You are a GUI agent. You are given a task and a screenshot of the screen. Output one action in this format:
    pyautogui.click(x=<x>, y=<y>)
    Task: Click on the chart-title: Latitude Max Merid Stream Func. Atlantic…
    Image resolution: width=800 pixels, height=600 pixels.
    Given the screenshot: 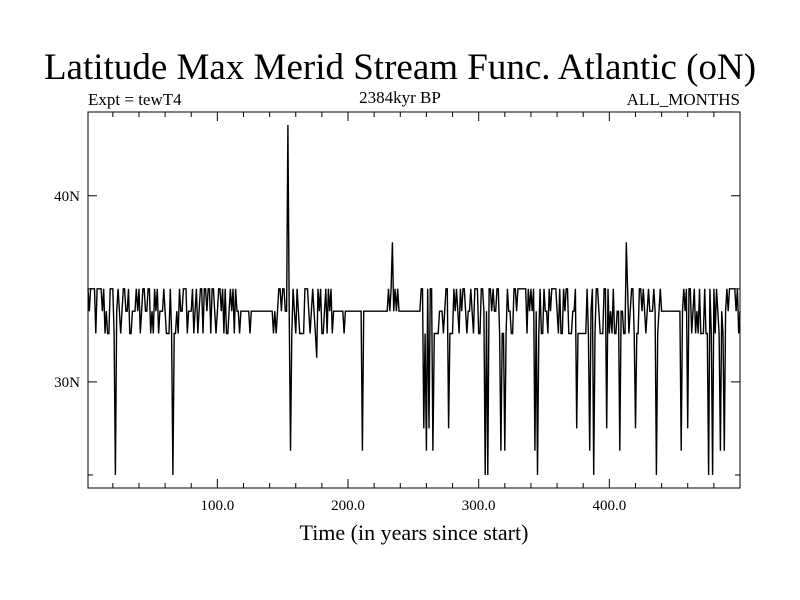 What is the action you would take?
    pyautogui.click(x=400, y=67)
    